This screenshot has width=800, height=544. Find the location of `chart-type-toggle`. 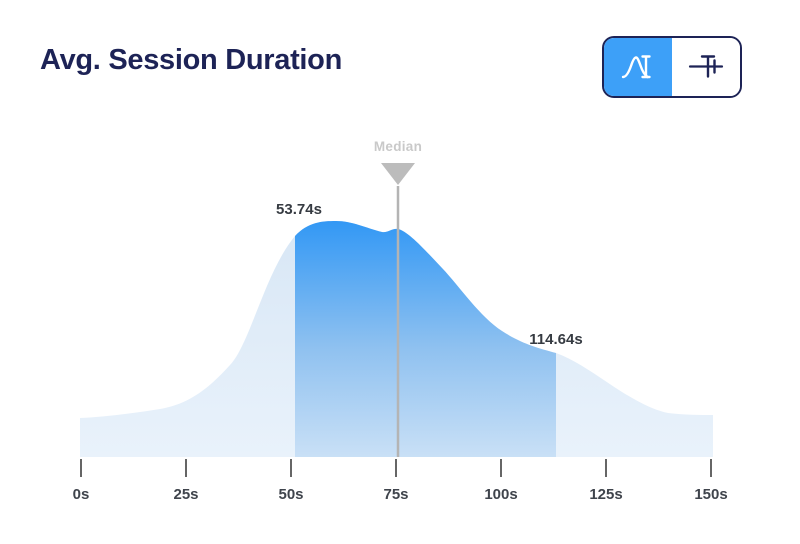

chart-type-toggle is located at coordinates (672, 67).